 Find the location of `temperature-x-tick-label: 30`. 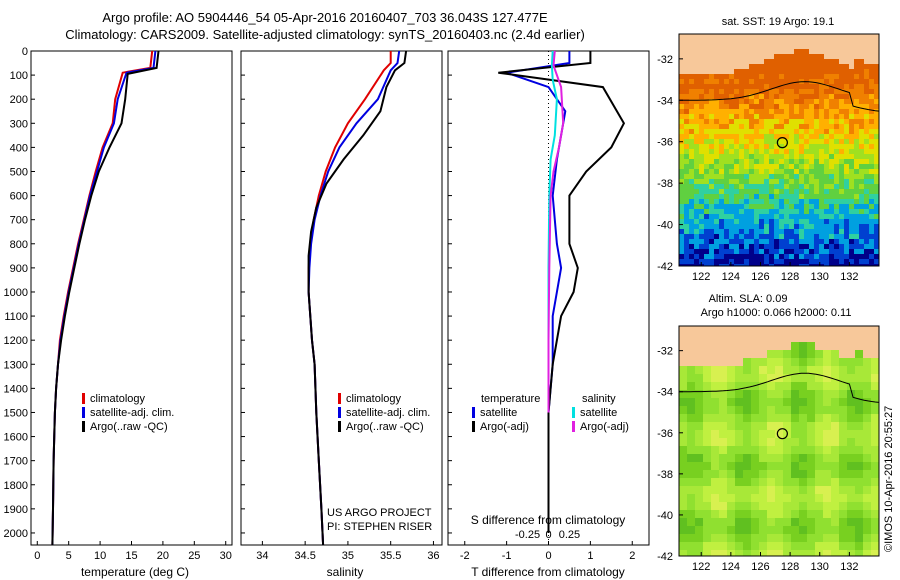

temperature-x-tick-label: 30 is located at coordinates (226, 556).